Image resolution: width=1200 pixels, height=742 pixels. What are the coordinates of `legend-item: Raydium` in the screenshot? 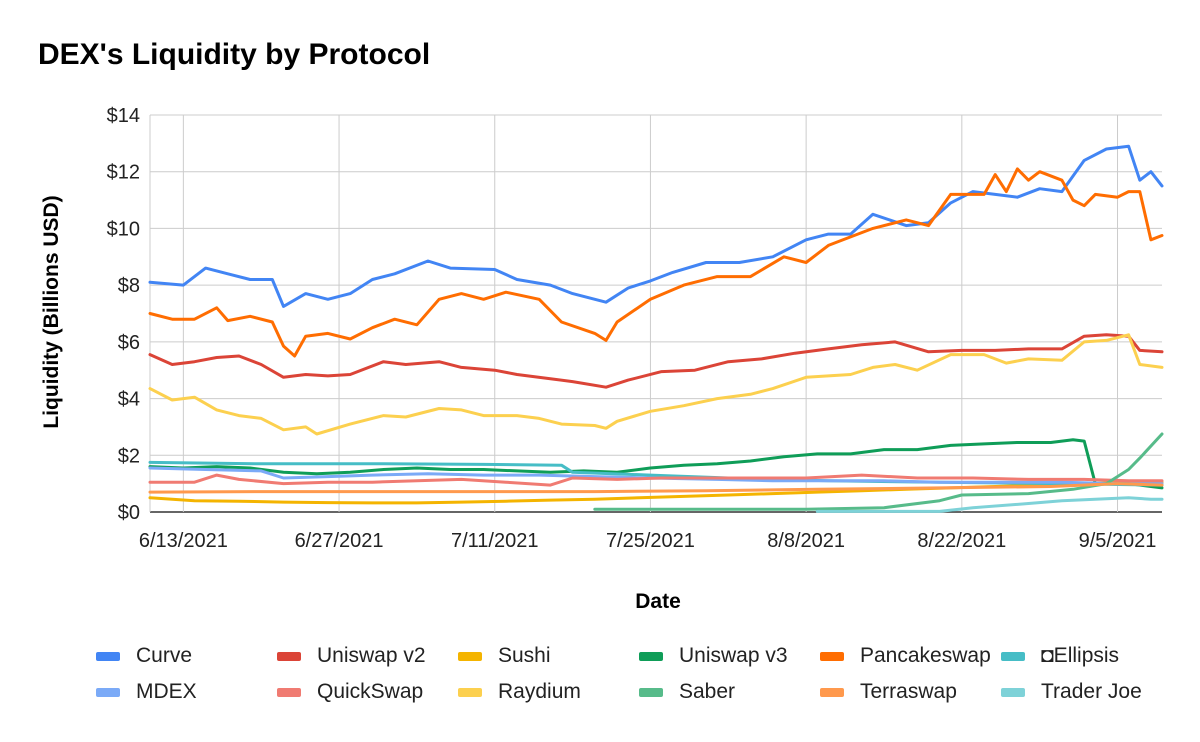 It's located at (548, 692).